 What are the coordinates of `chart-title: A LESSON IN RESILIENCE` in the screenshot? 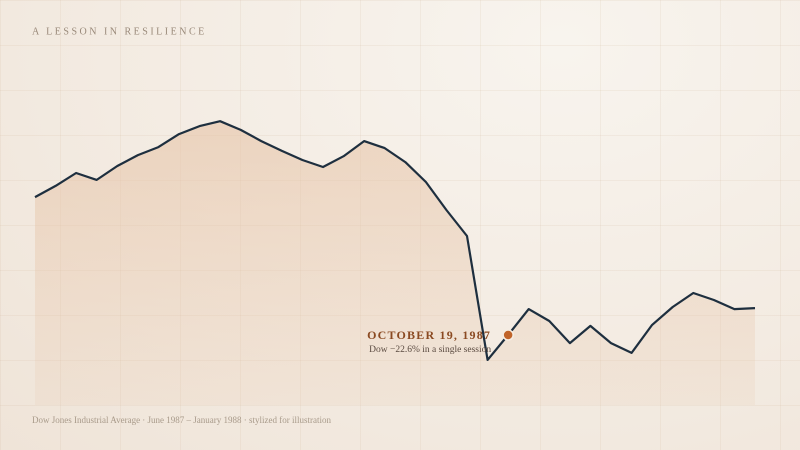 It's located at (119, 31).